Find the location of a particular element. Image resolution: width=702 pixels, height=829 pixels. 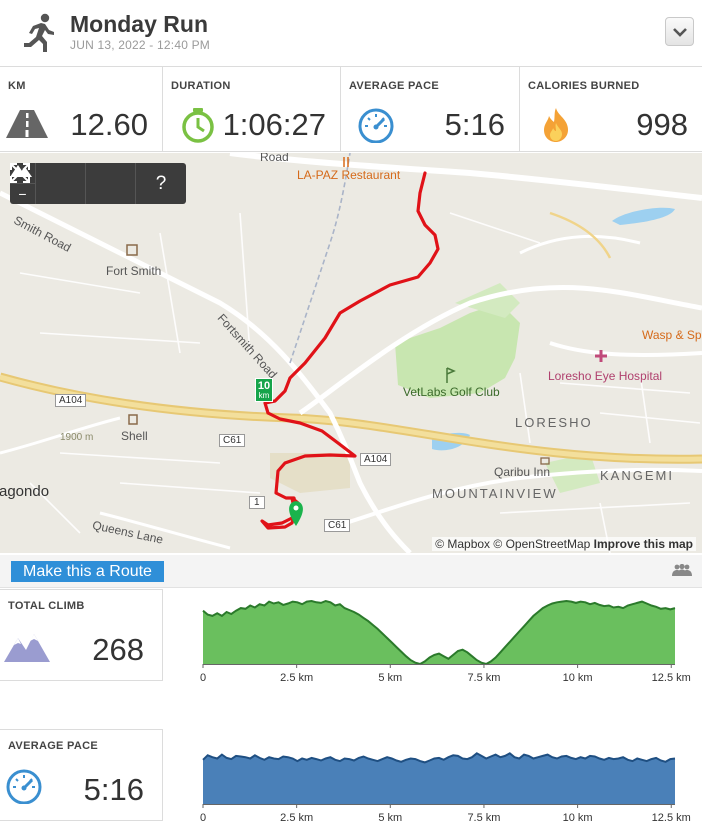

park-area is located at coordinates (487, 300).